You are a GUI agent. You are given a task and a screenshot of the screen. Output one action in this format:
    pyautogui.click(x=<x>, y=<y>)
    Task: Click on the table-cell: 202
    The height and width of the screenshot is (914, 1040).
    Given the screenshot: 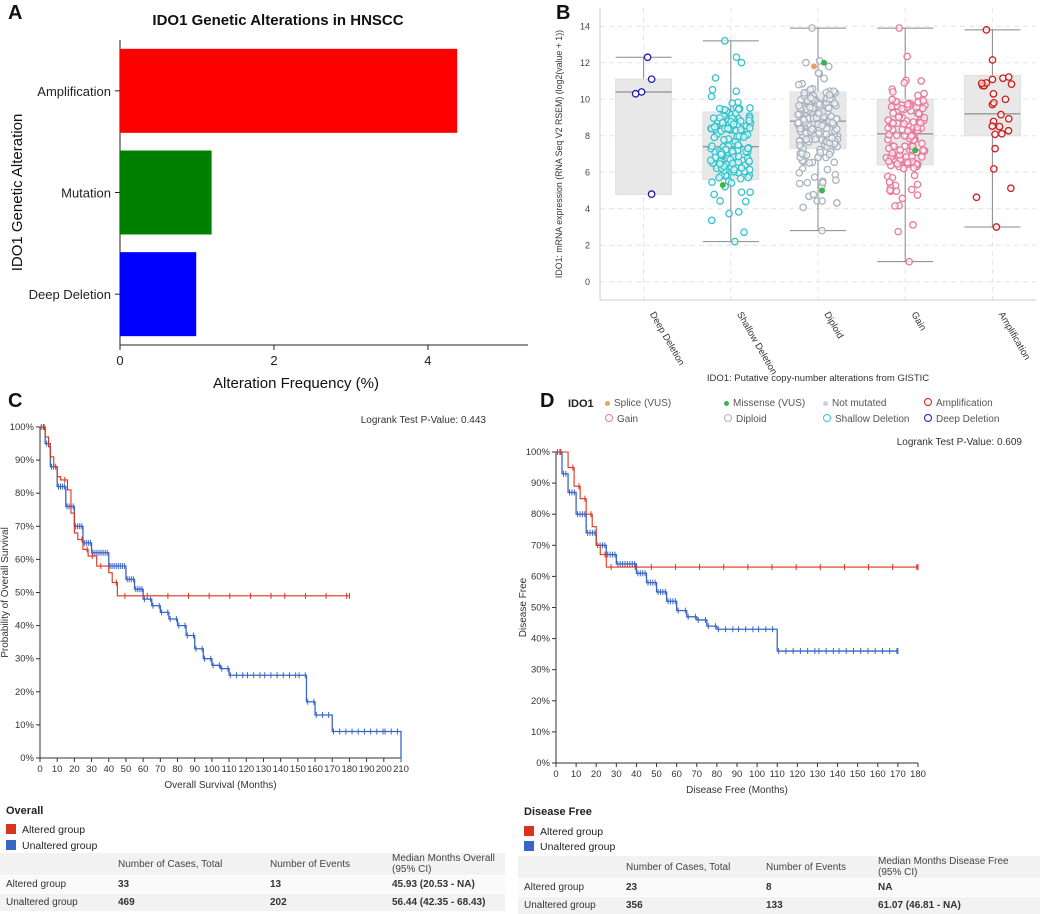 What is the action you would take?
    pyautogui.click(x=325, y=903)
    